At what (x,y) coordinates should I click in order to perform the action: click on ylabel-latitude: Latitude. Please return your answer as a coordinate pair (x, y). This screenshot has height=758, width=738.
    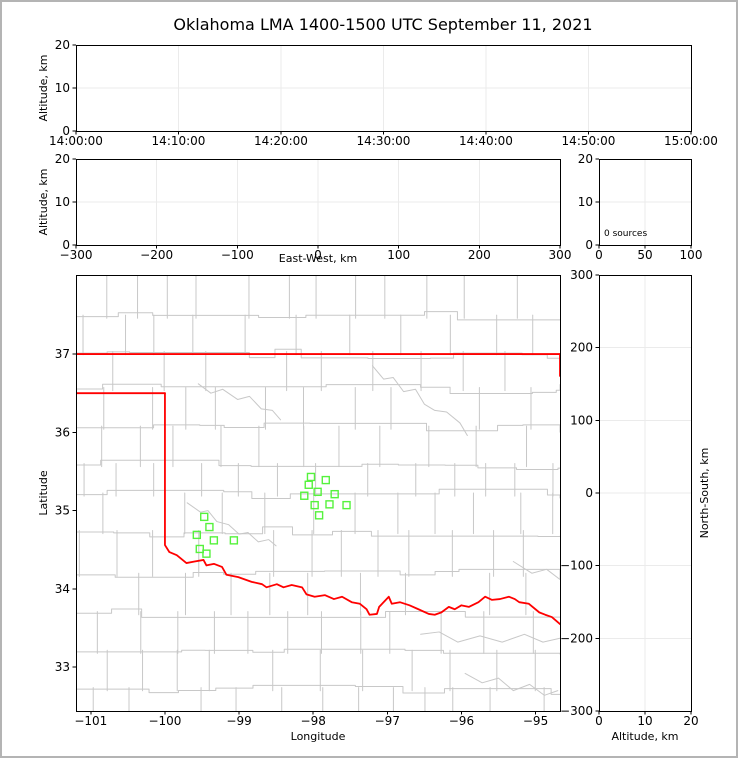
    Looking at the image, I should click on (43, 493).